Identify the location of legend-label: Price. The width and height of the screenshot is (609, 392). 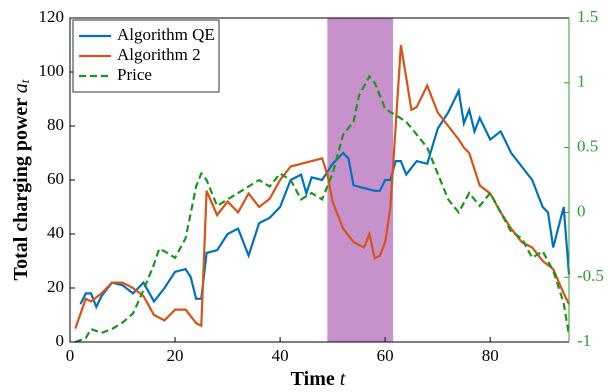
(134, 74).